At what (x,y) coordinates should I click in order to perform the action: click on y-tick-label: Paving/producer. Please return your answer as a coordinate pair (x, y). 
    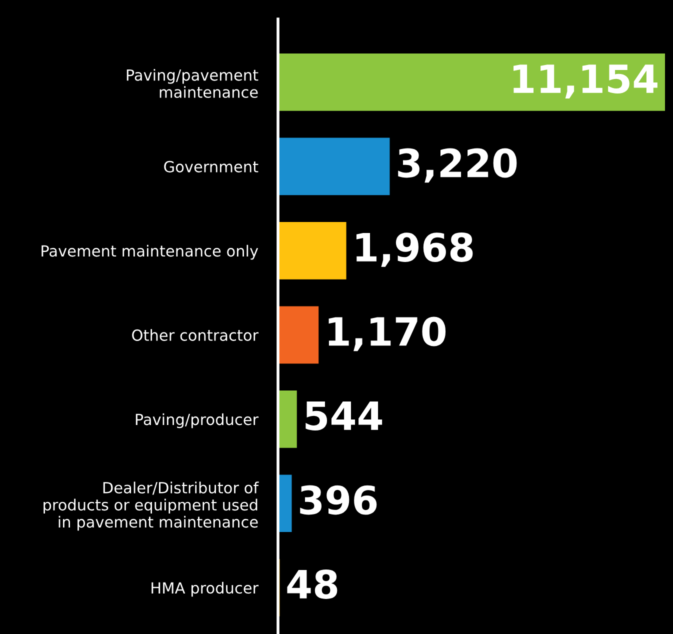
    Looking at the image, I should click on (197, 420).